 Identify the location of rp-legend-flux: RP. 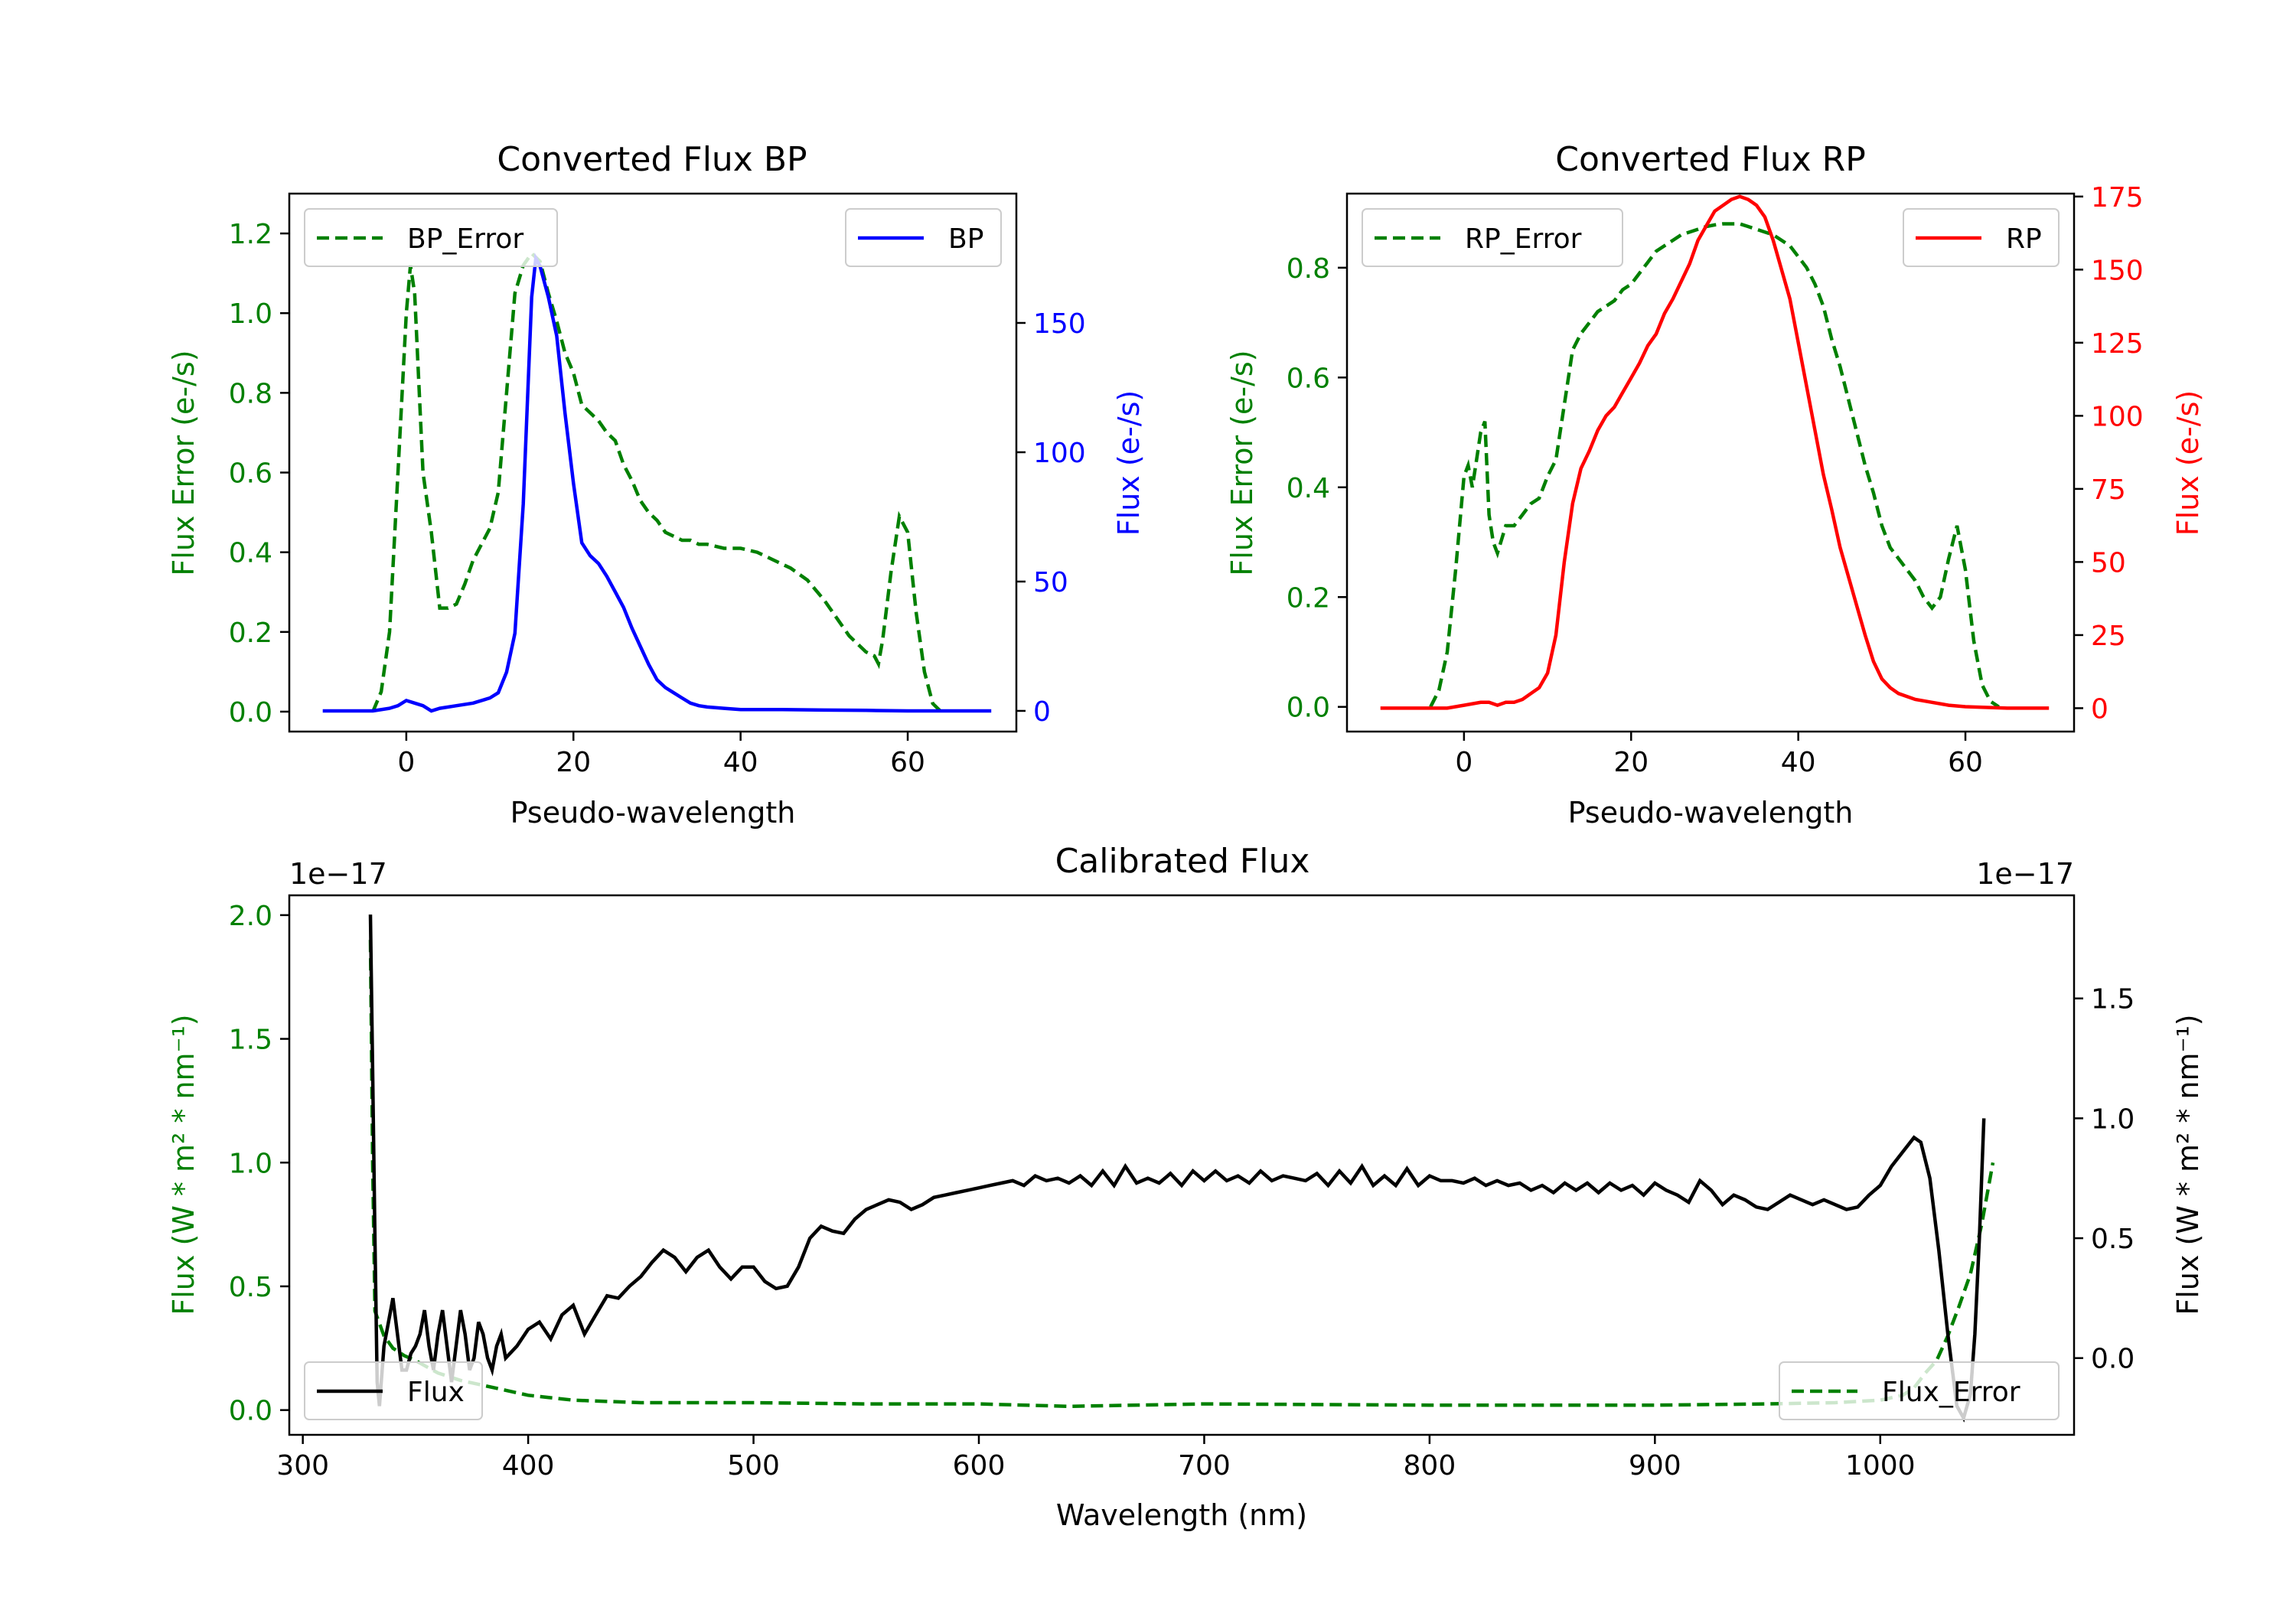
(1981, 237).